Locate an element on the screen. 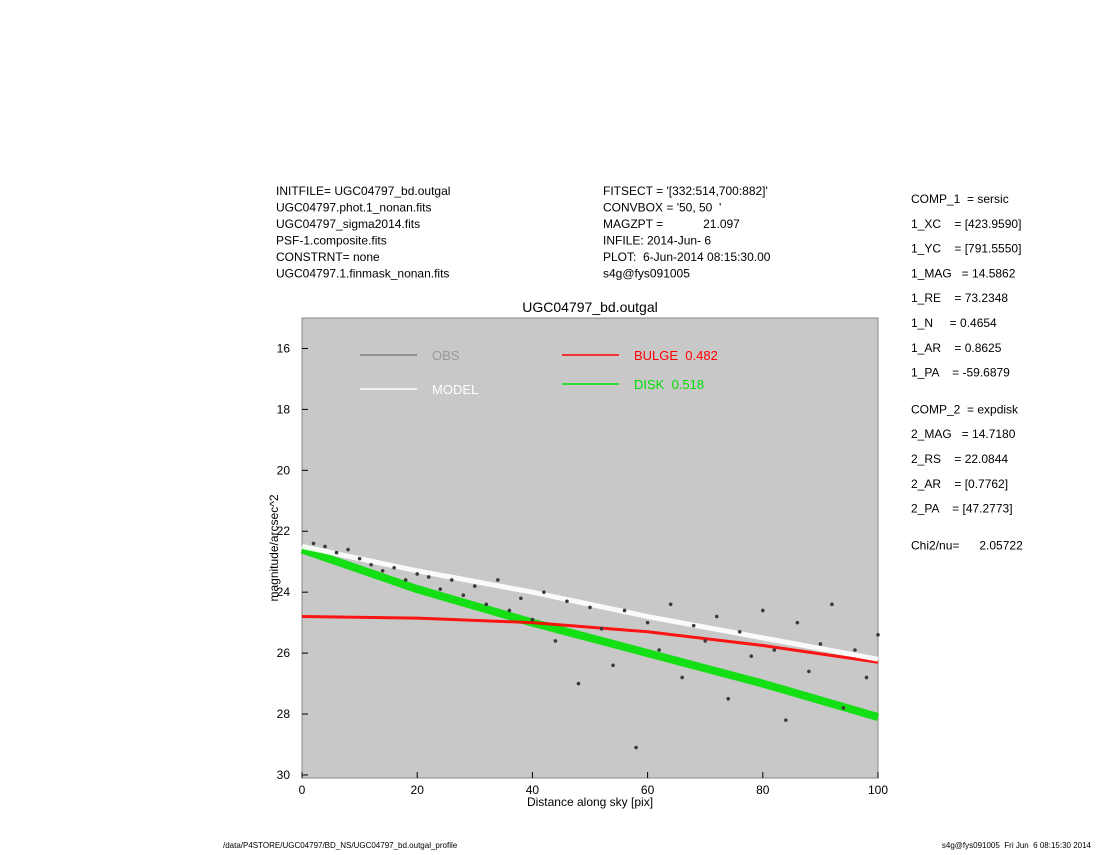 The width and height of the screenshot is (1100, 855). header-left-line: CONSTRNT= none is located at coordinates (328, 257).